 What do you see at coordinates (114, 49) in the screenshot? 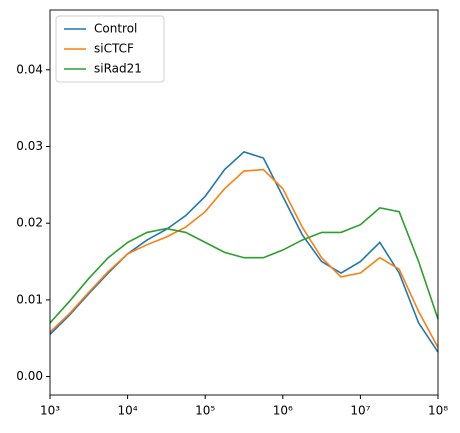
I see `legend-label: siCTCF` at bounding box center [114, 49].